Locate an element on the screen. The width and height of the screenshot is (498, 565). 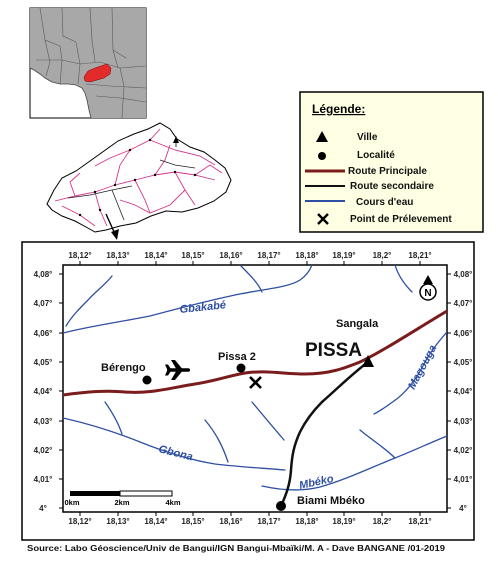
ville-pissa-symbol is located at coordinates (368, 361).